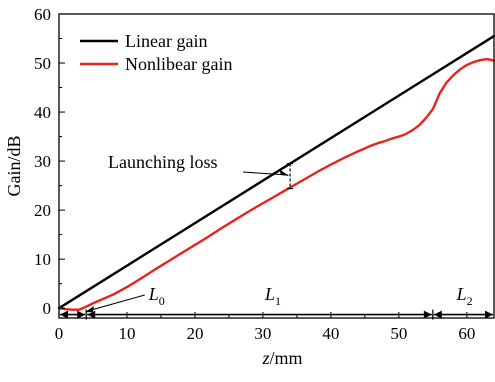  I want to click on y-axis-title: Gain/dB, so click(14, 166).